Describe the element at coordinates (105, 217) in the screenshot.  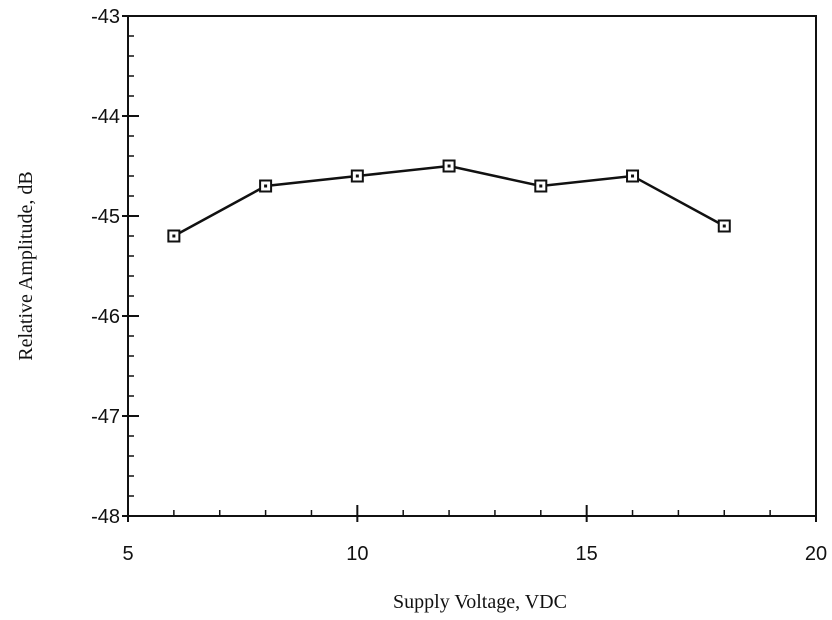
I see `y-tick-label: -45` at that location.